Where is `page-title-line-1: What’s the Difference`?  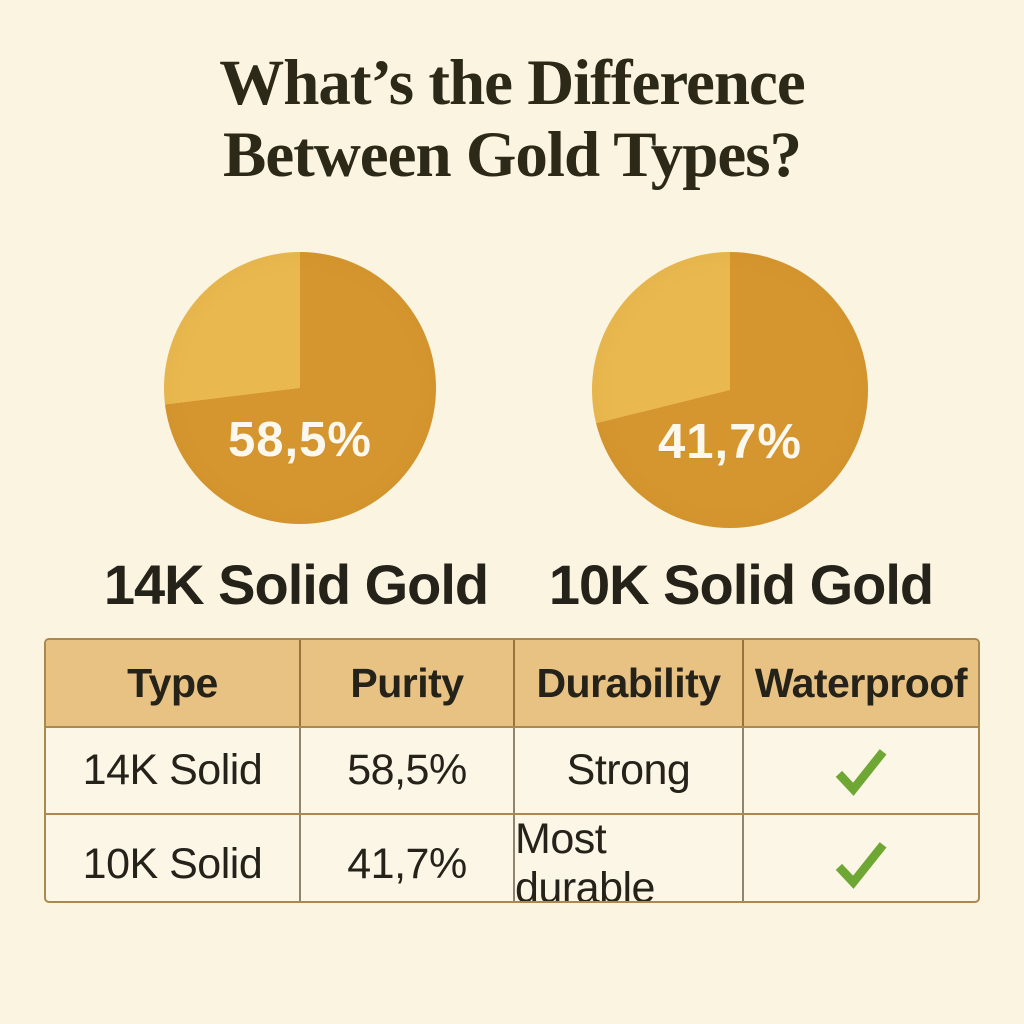
page-title-line-1: What’s the Difference is located at coordinates (512, 83).